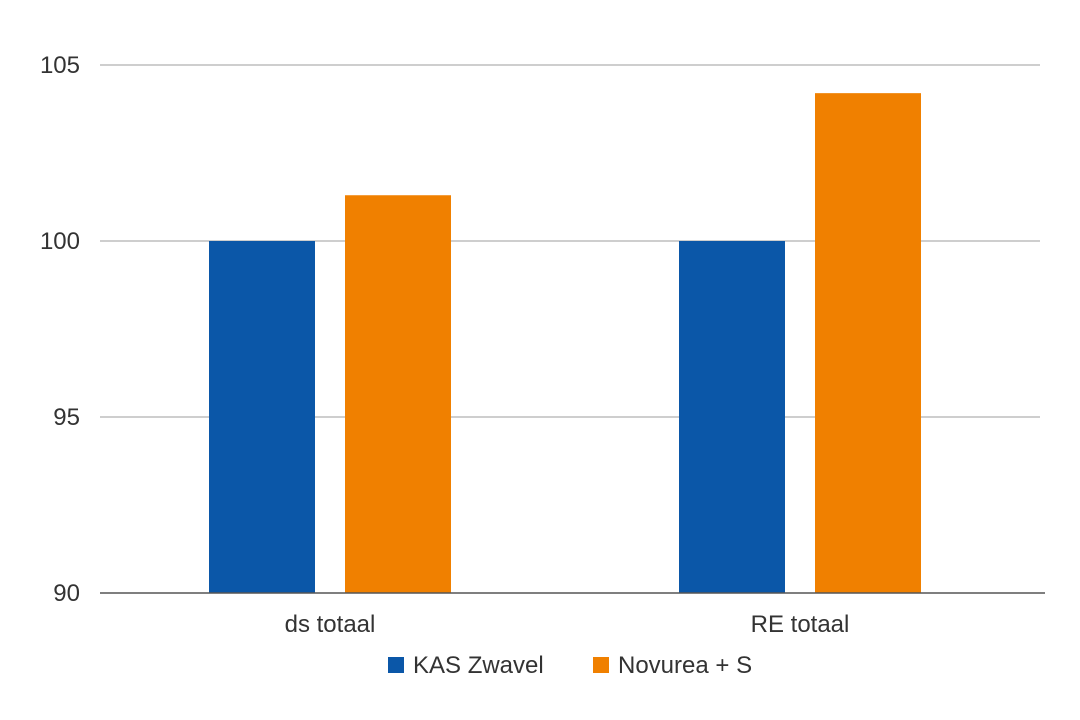 The height and width of the screenshot is (720, 1080). Describe the element at coordinates (685, 665) in the screenshot. I see `legend-label: Novurea + S` at that location.